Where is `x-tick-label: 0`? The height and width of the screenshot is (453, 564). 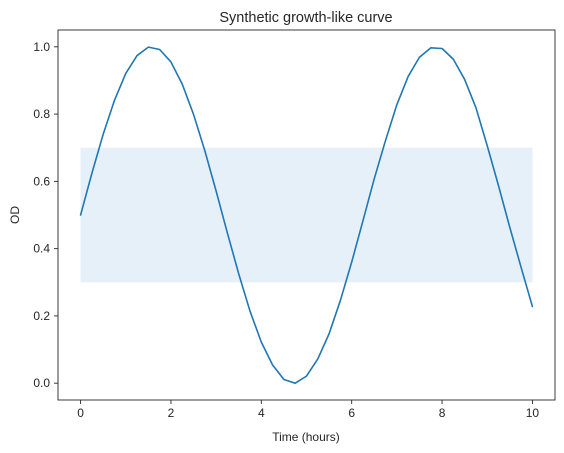
x-tick-label: 0 is located at coordinates (80, 413).